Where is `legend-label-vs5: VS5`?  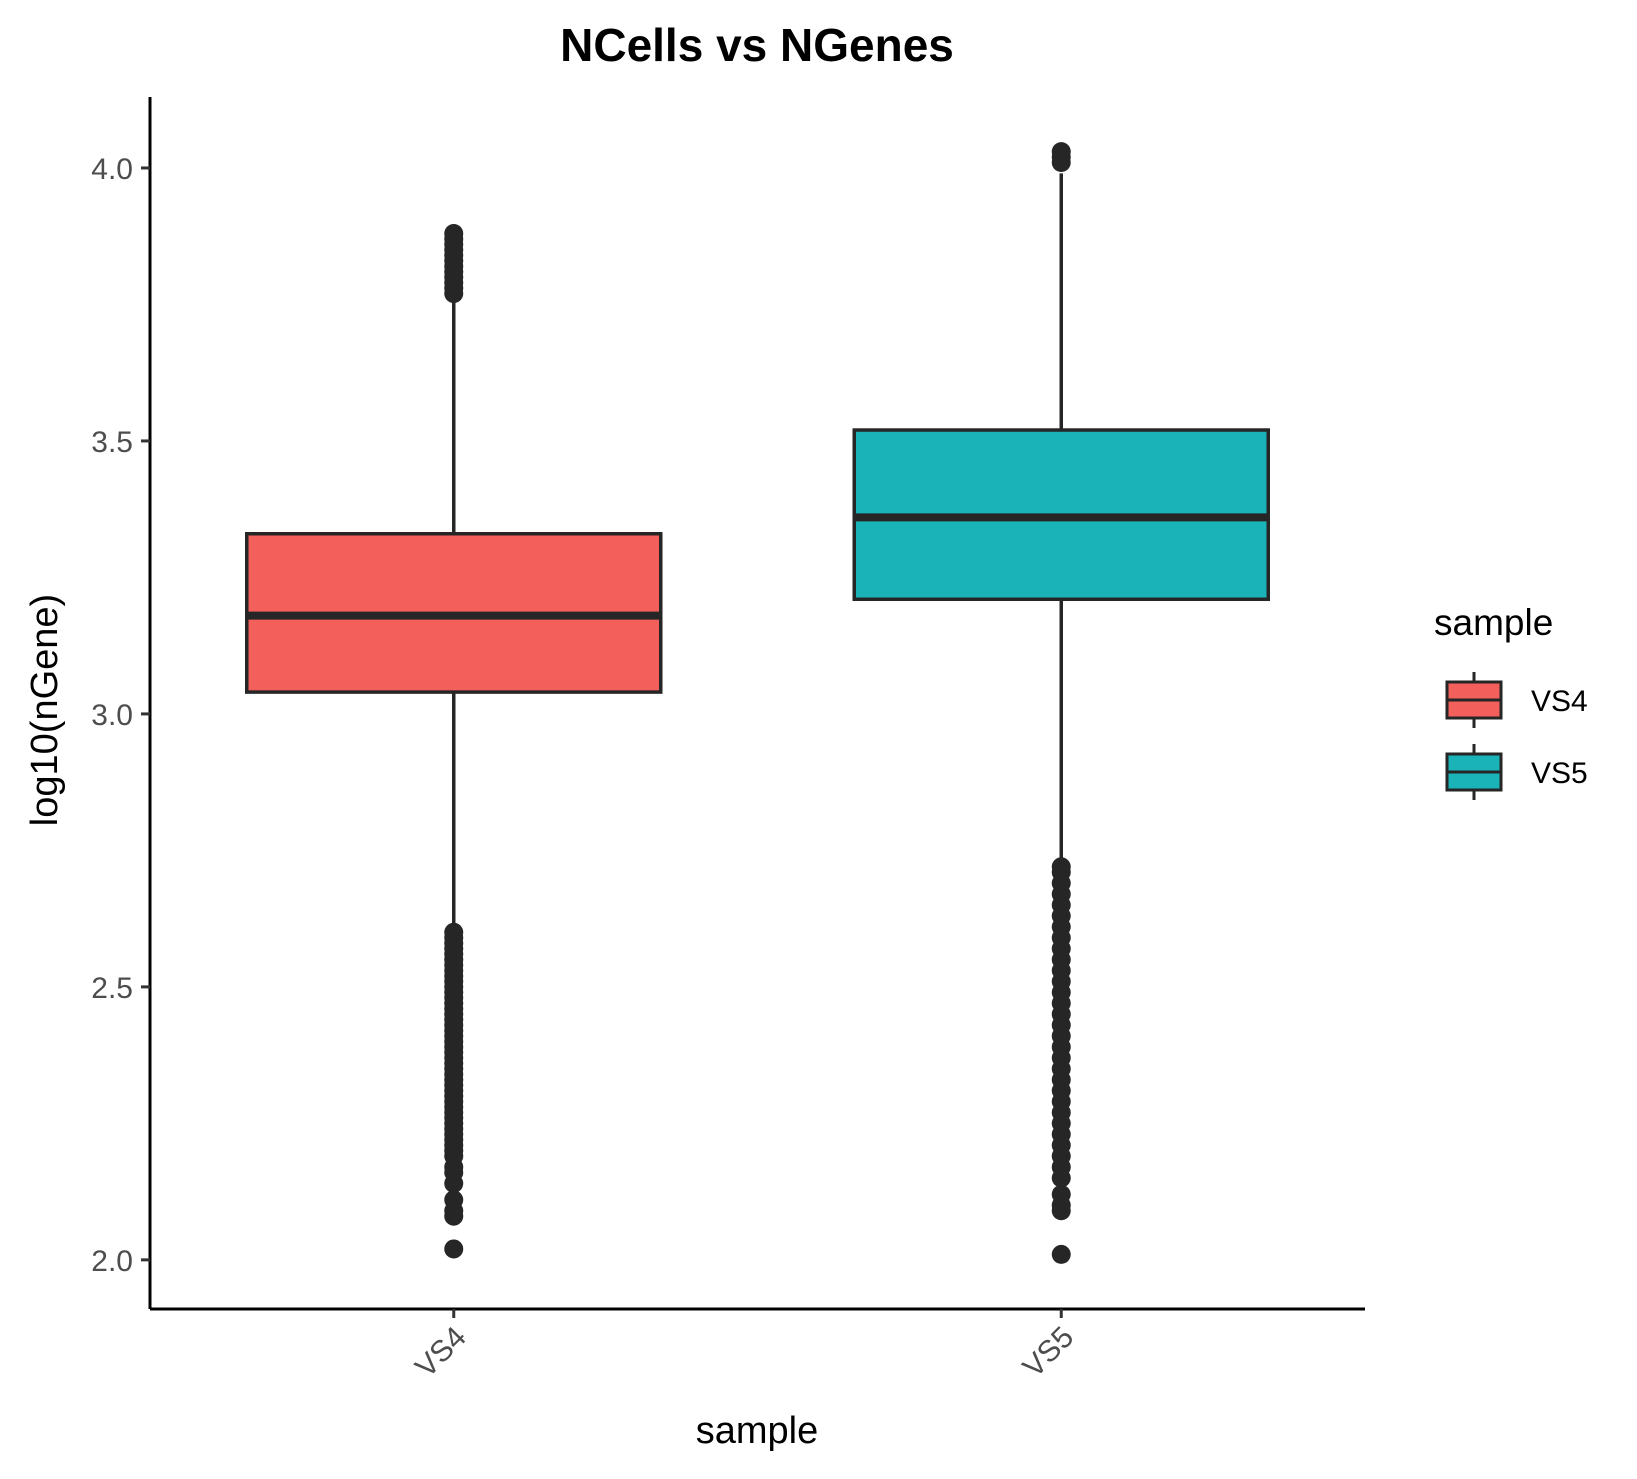 legend-label-vs5: VS5 is located at coordinates (1559, 773).